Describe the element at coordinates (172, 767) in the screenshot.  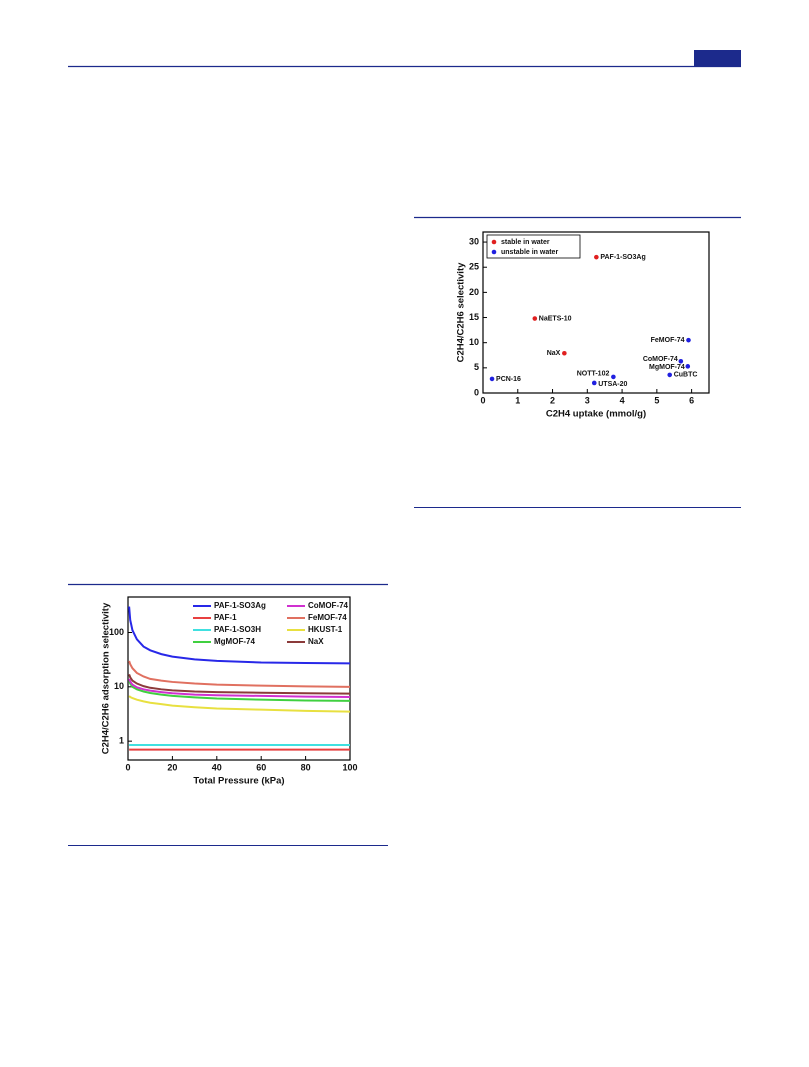
I see `x-tick-label: 20` at that location.